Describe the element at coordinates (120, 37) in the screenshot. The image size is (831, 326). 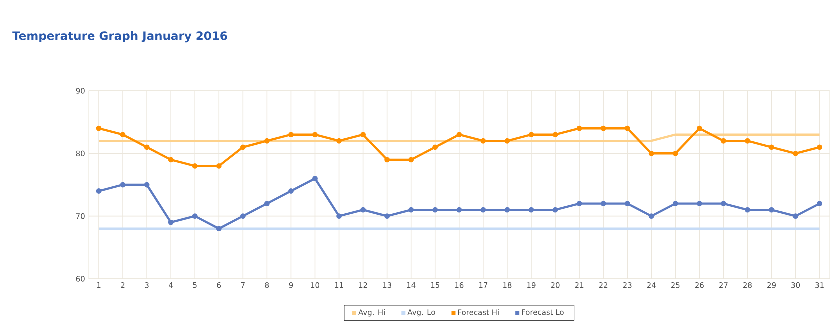
I see `chart-title: Temperature Graph January 2016` at that location.